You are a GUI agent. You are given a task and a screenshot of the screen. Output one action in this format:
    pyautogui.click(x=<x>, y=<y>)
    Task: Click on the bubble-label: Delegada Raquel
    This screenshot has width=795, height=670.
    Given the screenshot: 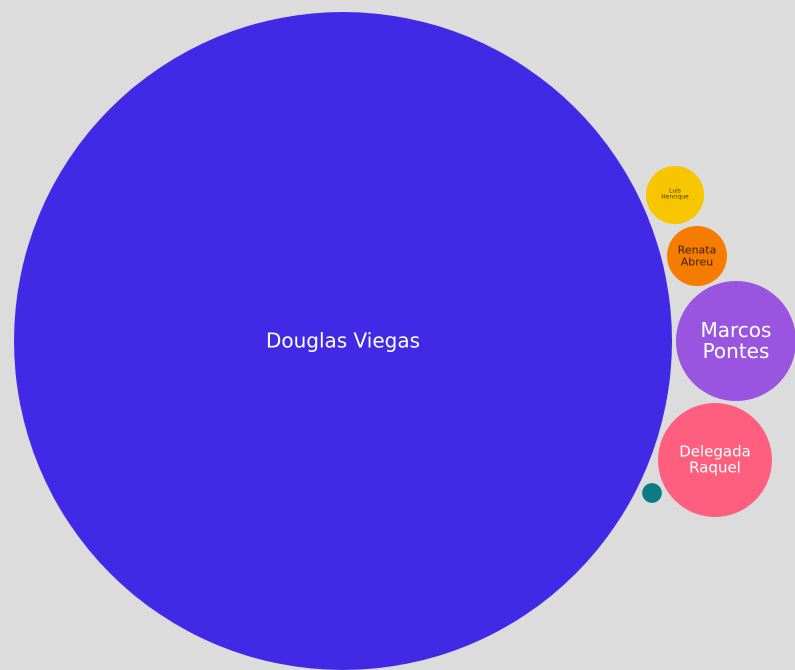 What is the action you would take?
    pyautogui.click(x=715, y=459)
    